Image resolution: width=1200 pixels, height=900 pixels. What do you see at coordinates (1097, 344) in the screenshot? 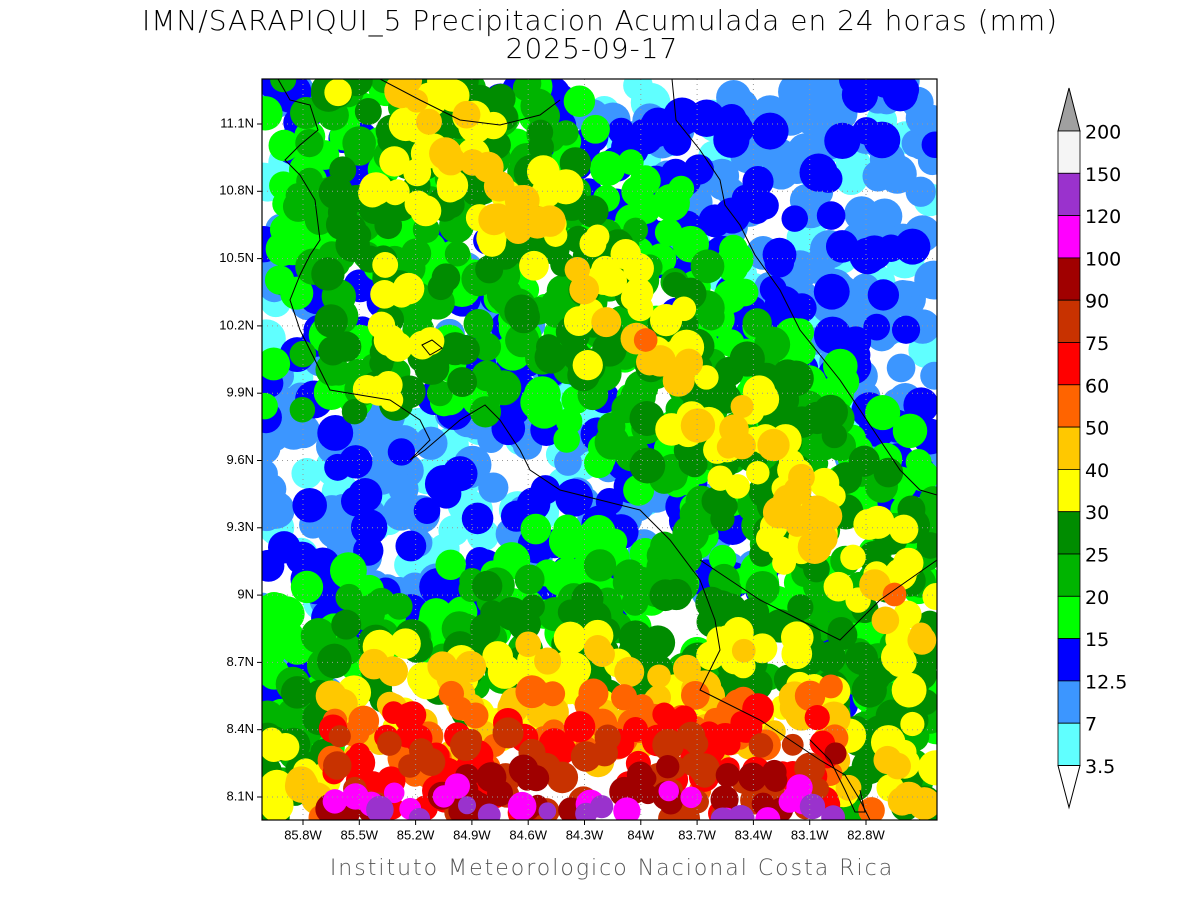
I see `colorbar-label: 75` at bounding box center [1097, 344].